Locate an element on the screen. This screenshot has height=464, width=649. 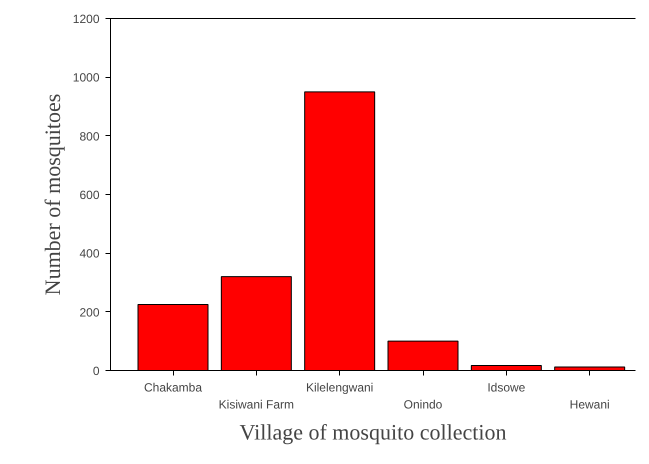
y-tick-label: 400 is located at coordinates (89, 253).